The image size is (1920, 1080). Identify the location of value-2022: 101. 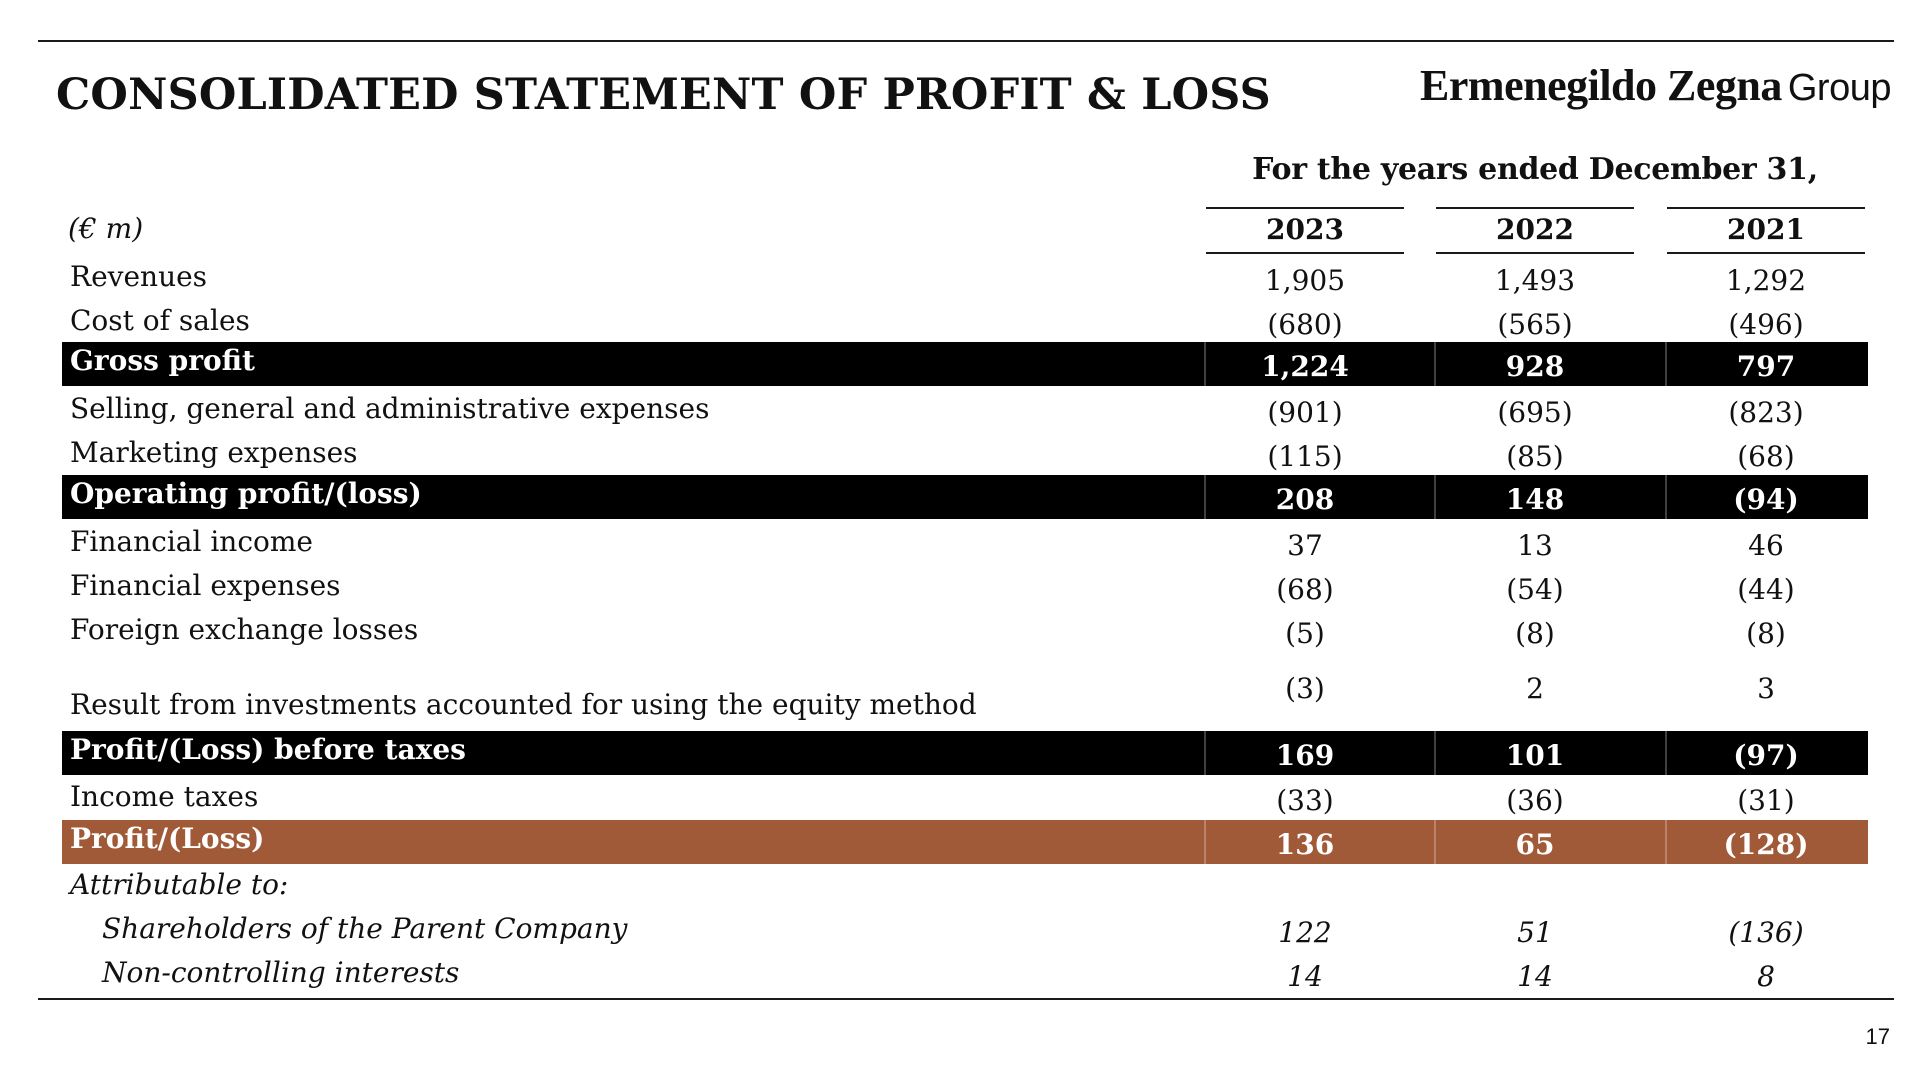
(1535, 755).